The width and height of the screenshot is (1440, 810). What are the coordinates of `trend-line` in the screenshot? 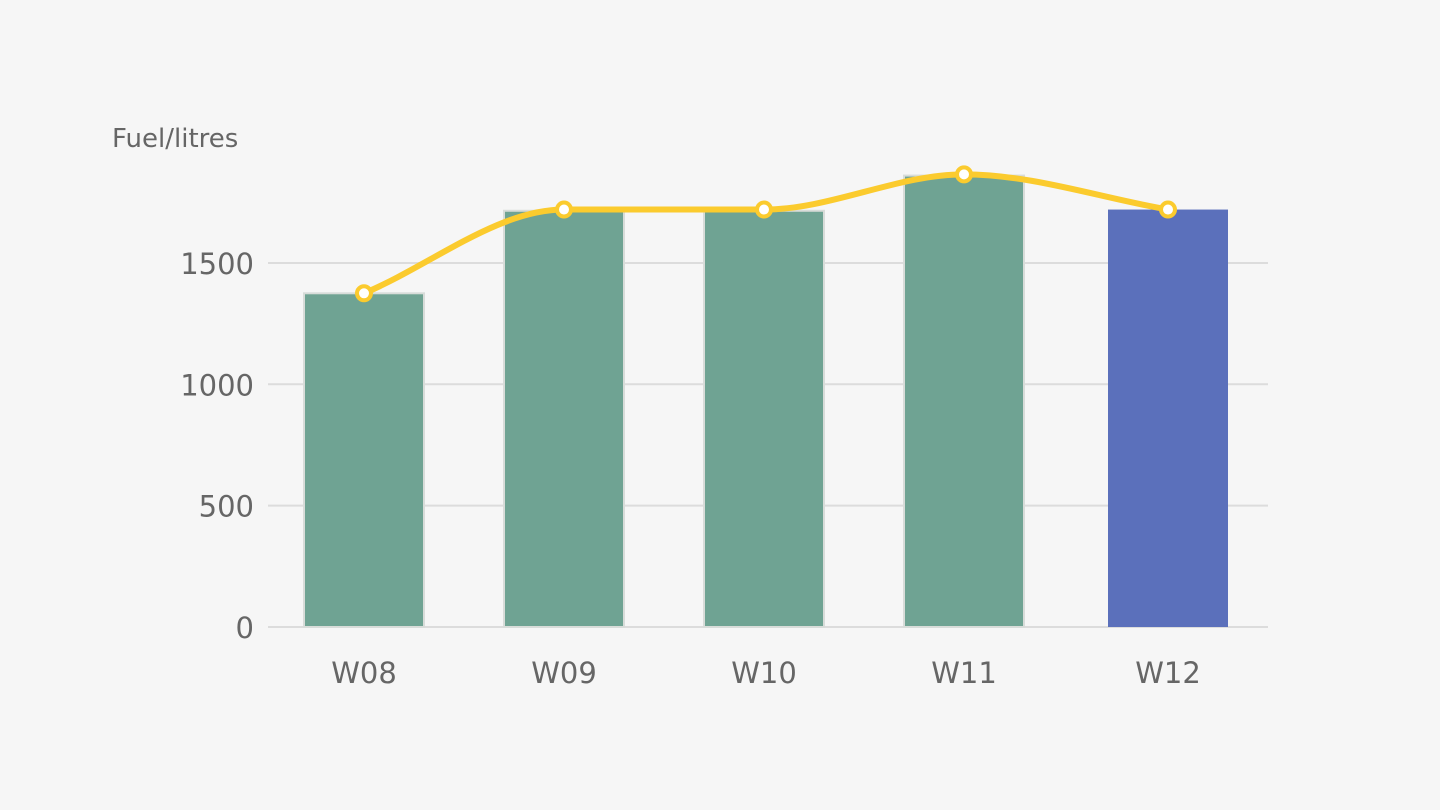 It's located at (766, 234).